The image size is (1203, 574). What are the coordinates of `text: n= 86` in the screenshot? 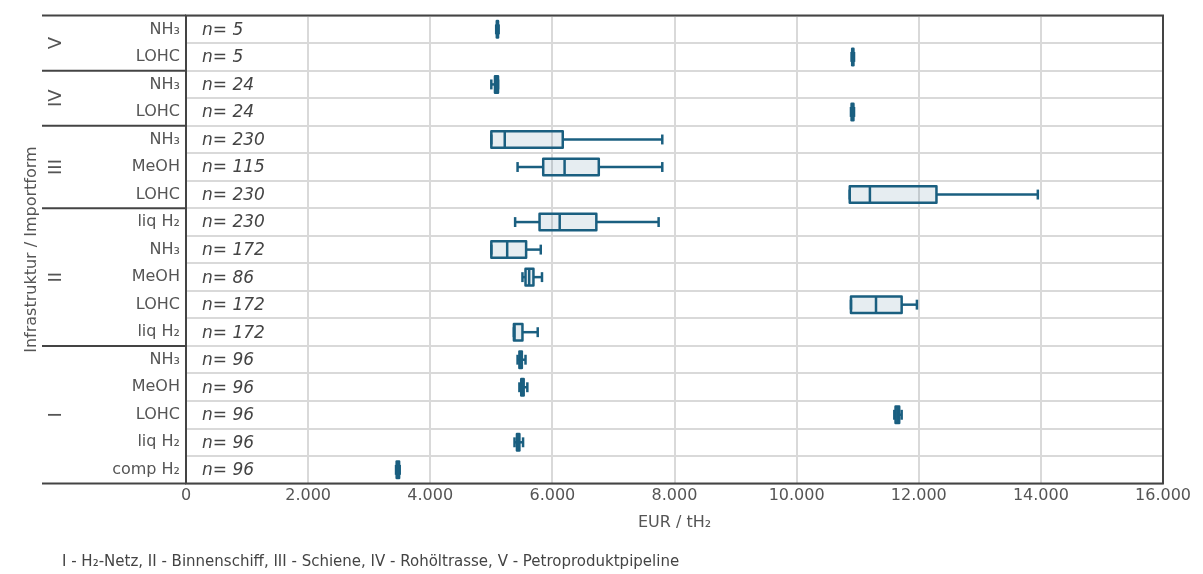 It's located at (228, 276).